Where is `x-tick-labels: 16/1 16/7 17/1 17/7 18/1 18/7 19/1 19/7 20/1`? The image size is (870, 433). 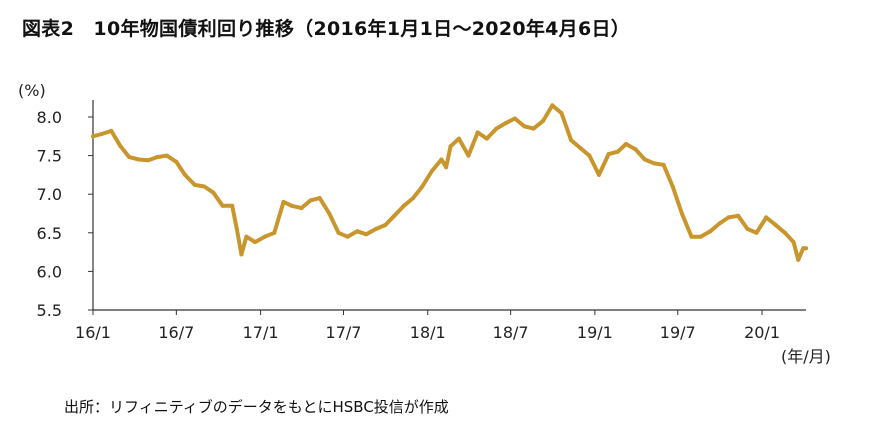 x-tick-labels: 16/1 16/7 17/1 17/7 18/1 18/7 19/1 19/7 20/1 is located at coordinates (427, 326).